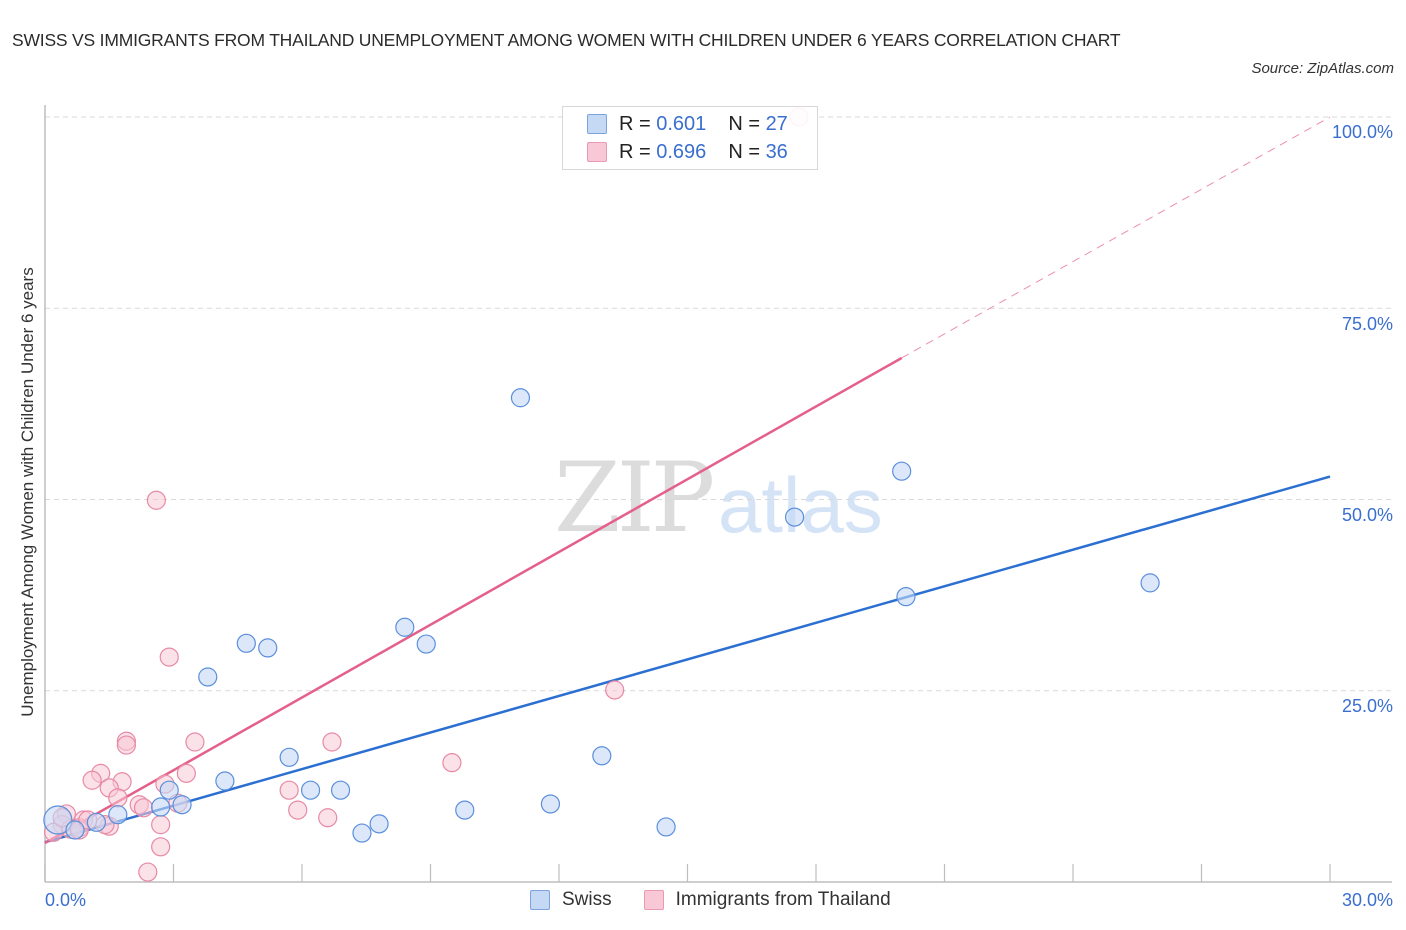 The height and width of the screenshot is (930, 1406). Describe the element at coordinates (1367, 515) in the screenshot. I see `y-tick-50: 50.0%` at that location.